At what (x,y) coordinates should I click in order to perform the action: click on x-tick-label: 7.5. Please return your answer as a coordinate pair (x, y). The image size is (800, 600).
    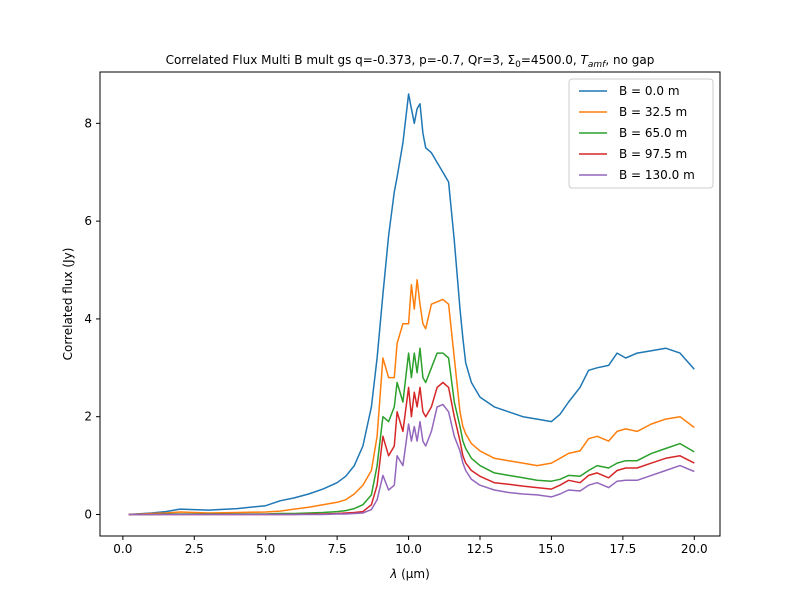
    Looking at the image, I should click on (337, 549).